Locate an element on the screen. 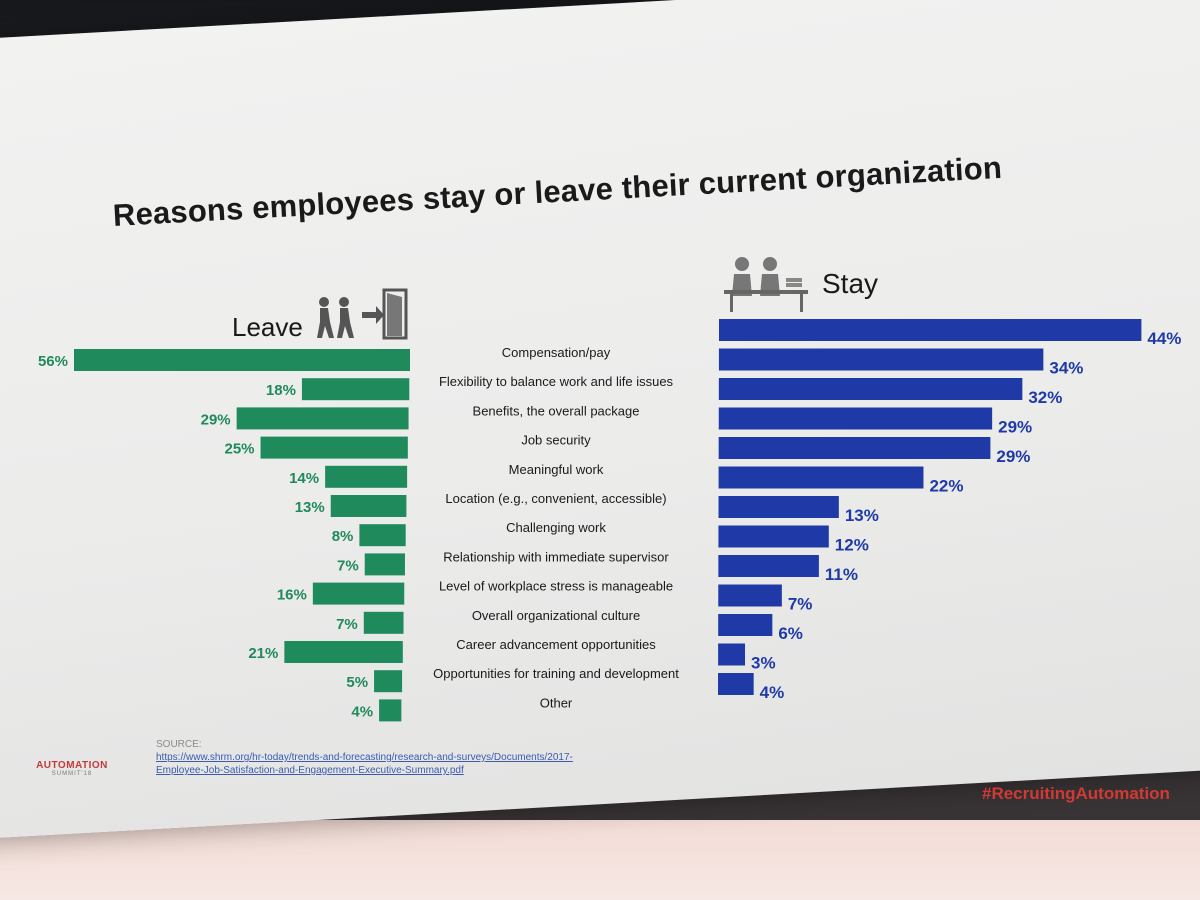 This screenshot has width=1200, height=900. leave-value-label: 5% is located at coordinates (357, 682).